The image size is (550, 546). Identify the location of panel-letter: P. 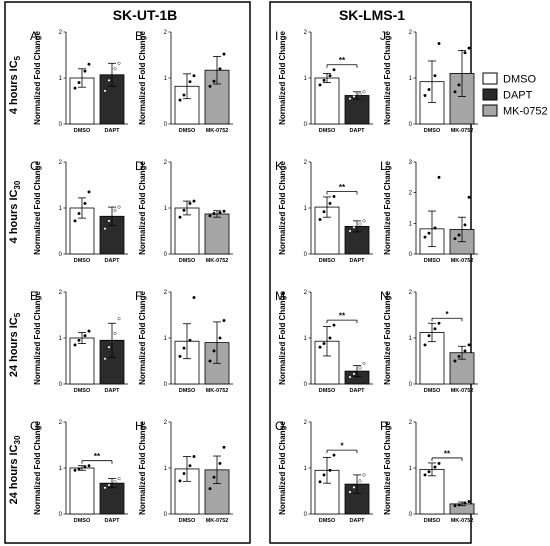
(384, 426).